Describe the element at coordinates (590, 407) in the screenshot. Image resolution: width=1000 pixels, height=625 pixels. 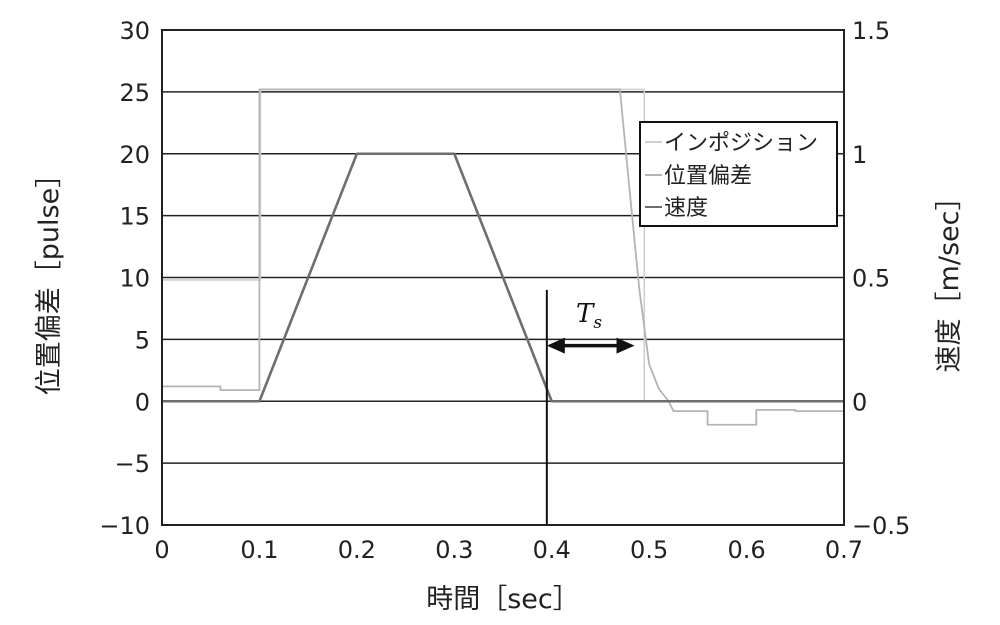
I see `annotations` at that location.